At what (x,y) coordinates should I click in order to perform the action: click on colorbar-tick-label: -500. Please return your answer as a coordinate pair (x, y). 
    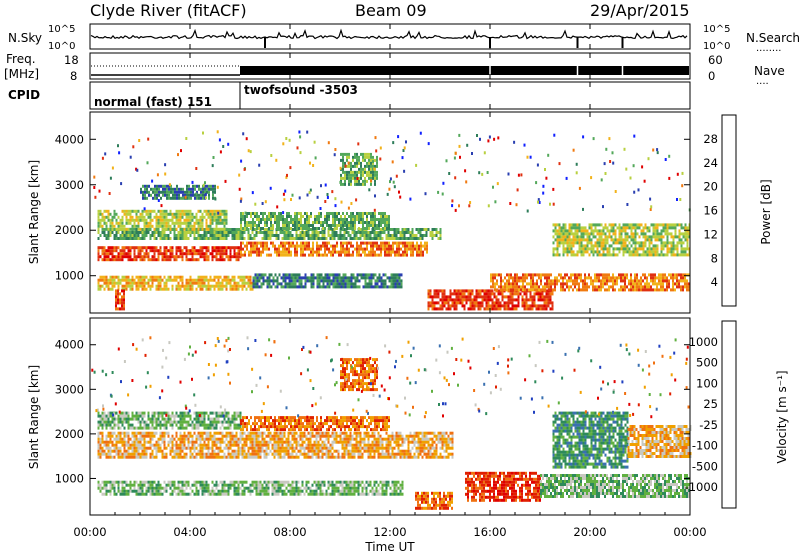
    Looking at the image, I should click on (705, 466).